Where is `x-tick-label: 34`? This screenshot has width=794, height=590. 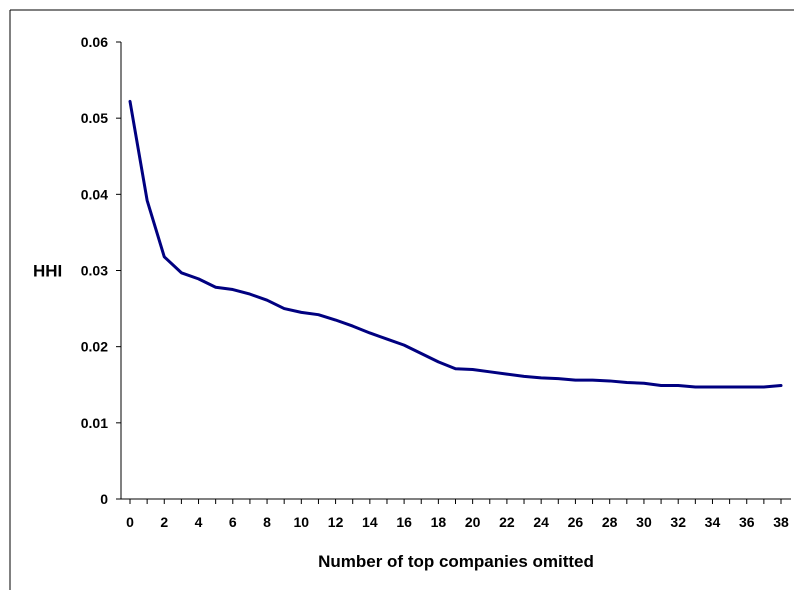
x-tick-label: 34 is located at coordinates (713, 522).